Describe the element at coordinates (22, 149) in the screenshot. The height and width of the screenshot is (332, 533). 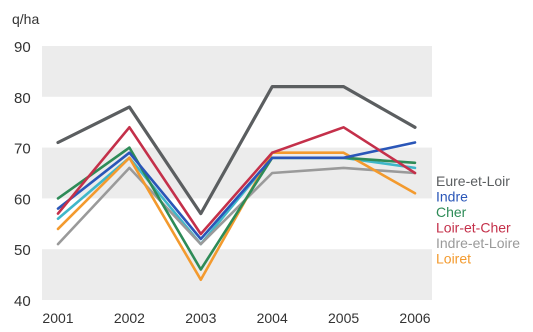
I see `y-tick-label: 70` at that location.